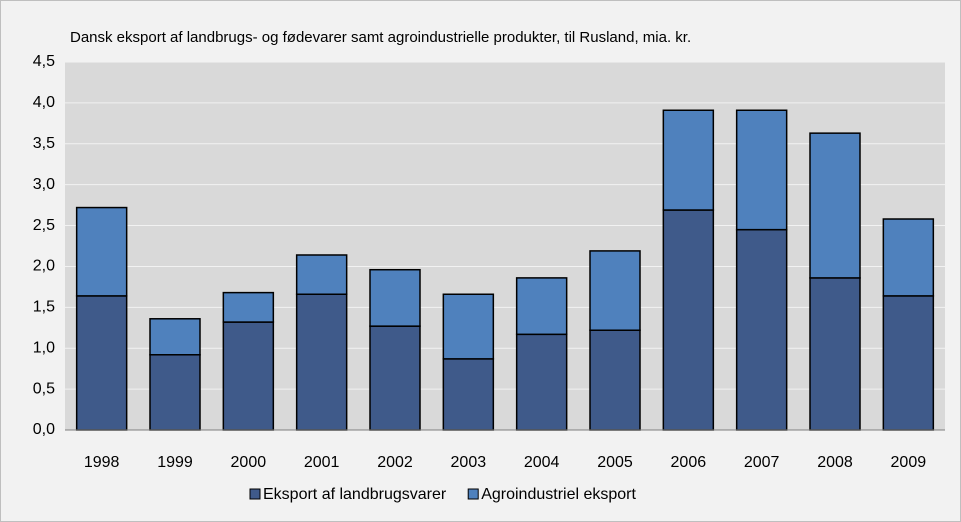 The image size is (961, 522). Describe the element at coordinates (689, 462) in the screenshot. I see `x-tick-label: 2006` at that location.